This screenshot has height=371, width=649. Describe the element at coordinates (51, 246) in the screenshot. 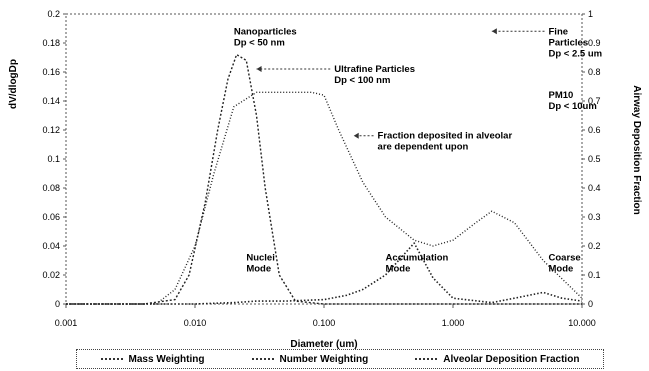

I see `left-tick-label: 0.04` at that location.